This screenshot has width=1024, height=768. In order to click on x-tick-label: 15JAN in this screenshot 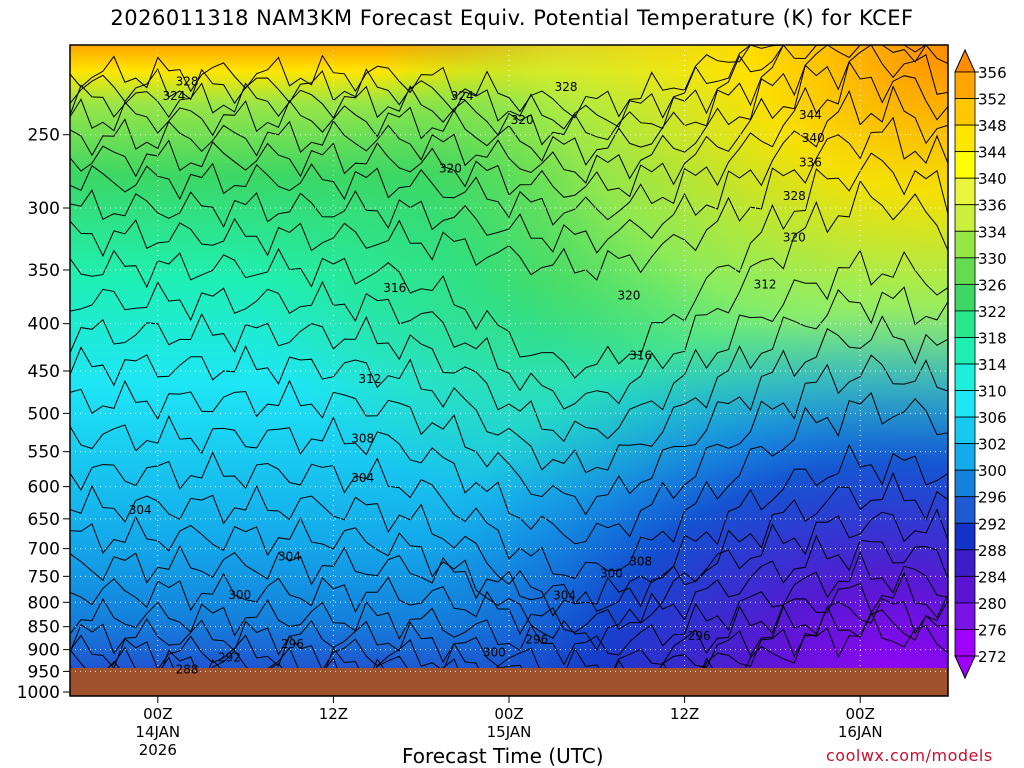, I will do `click(509, 732)`.